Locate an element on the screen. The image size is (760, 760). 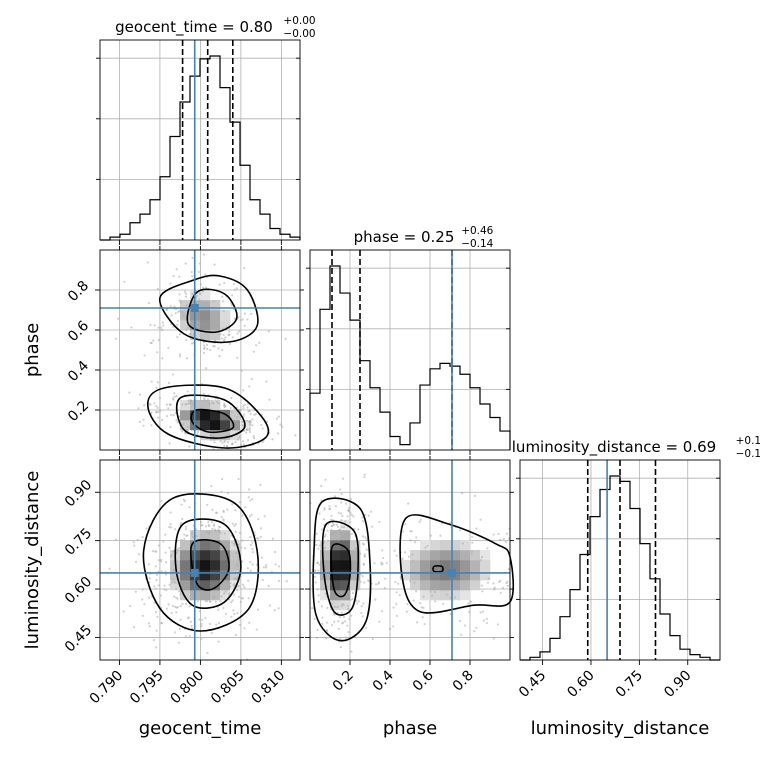
panel-frame is located at coordinates (200, 140).